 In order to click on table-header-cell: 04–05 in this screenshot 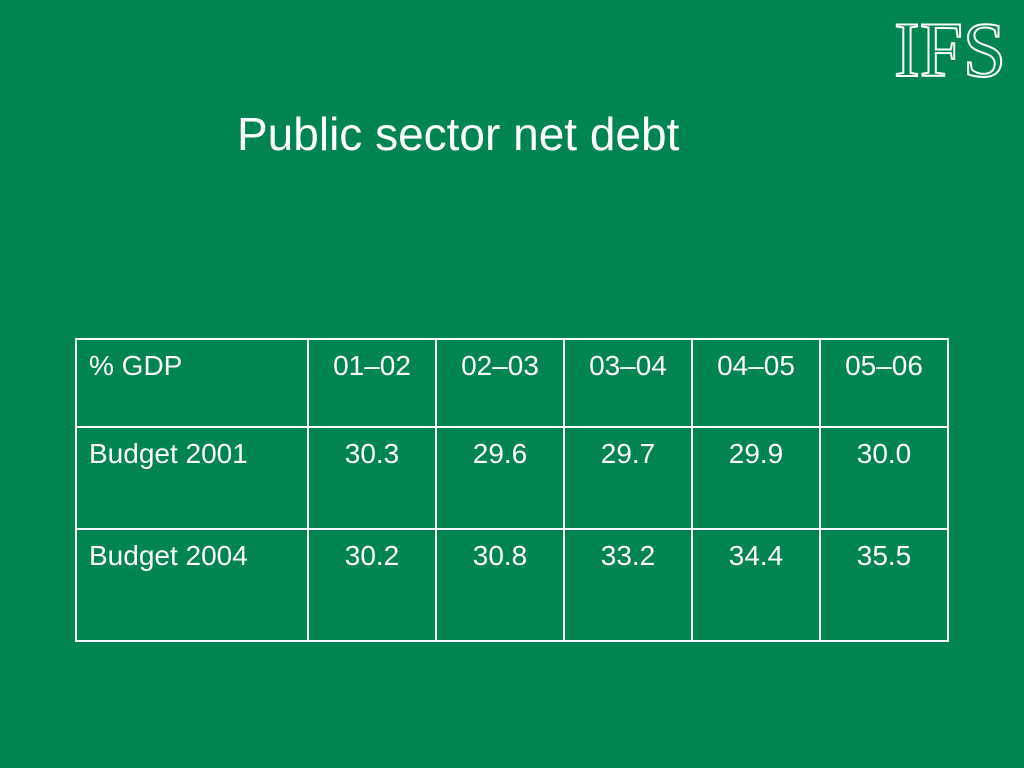, I will do `click(756, 383)`.